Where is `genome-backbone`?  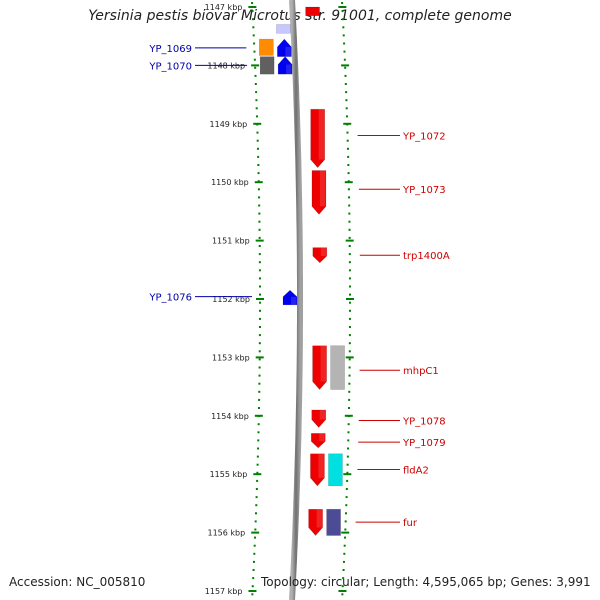 genome-backbone is located at coordinates (296, 300).